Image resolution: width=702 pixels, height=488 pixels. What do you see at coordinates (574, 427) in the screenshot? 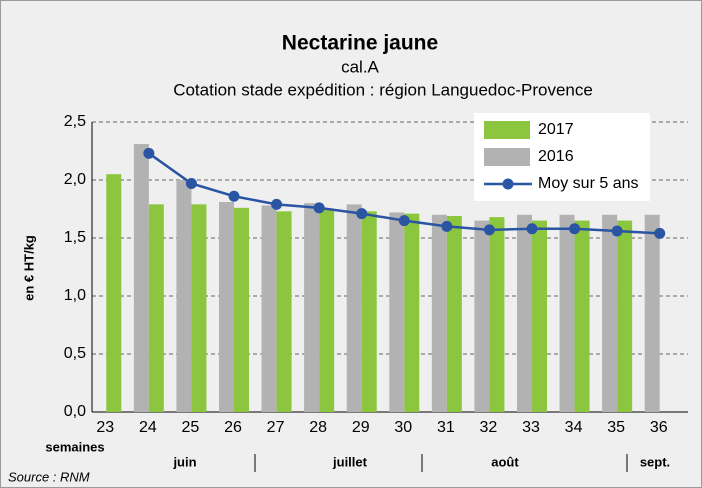
I see `x-tick-label: 34` at bounding box center [574, 427].